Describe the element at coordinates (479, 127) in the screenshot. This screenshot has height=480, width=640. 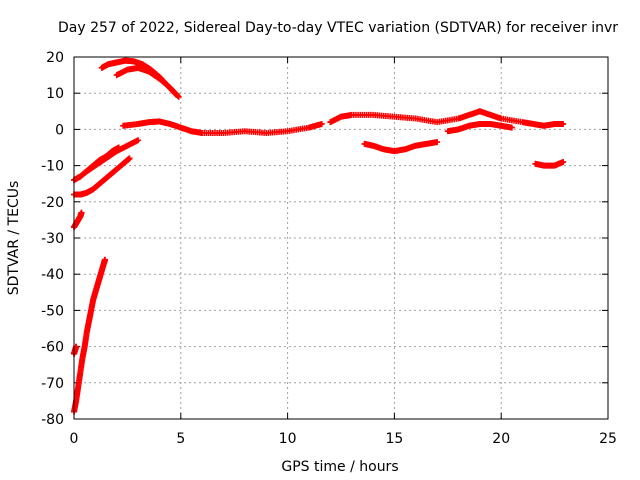
I see `series-arc-mid-lower` at that location.